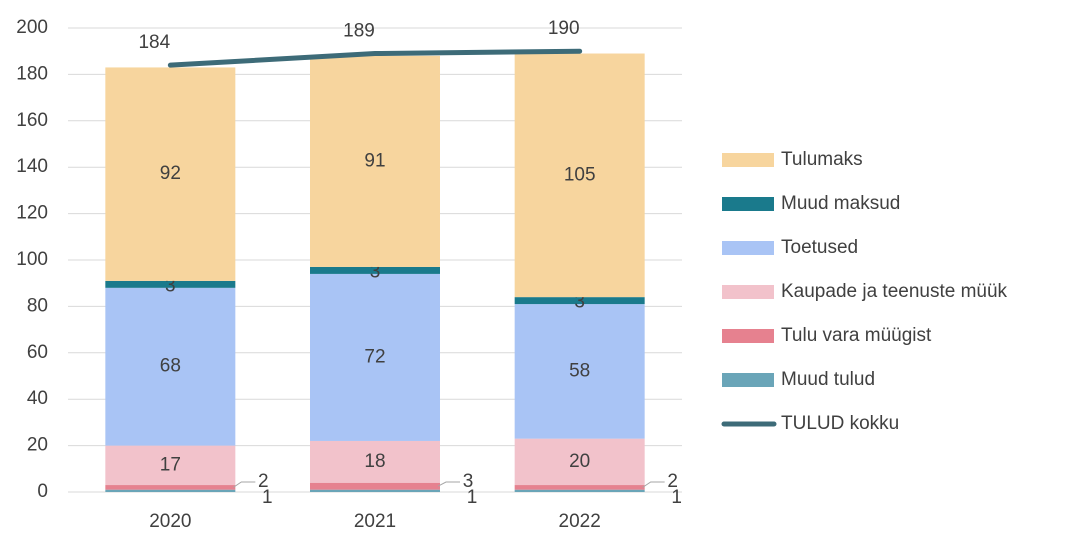 Image resolution: width=1072 pixels, height=537 pixels. I want to click on legend-label: Muud tulud, so click(828, 379).